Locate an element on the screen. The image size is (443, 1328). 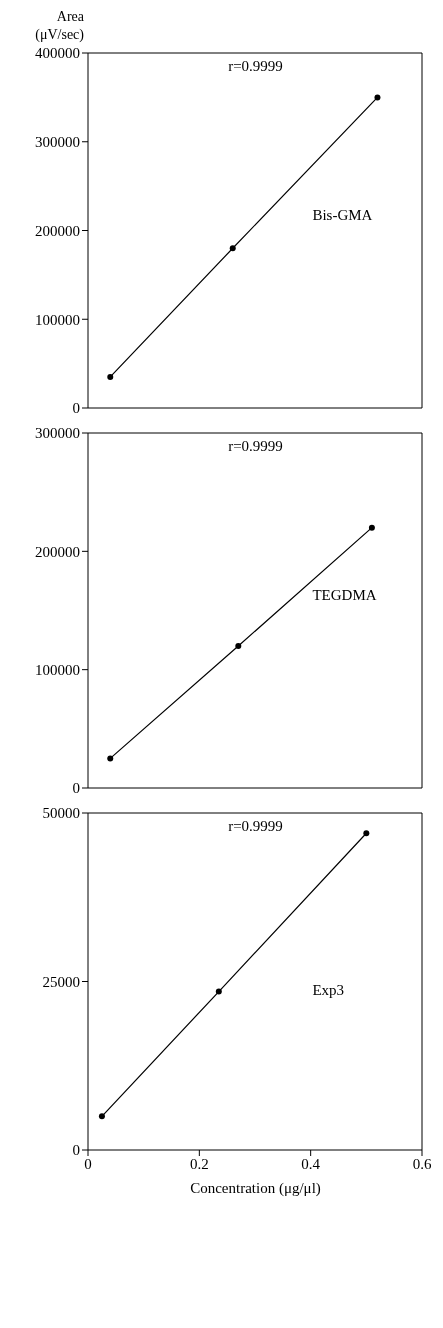
y-tick-label: 50000 is located at coordinates (61, 813).